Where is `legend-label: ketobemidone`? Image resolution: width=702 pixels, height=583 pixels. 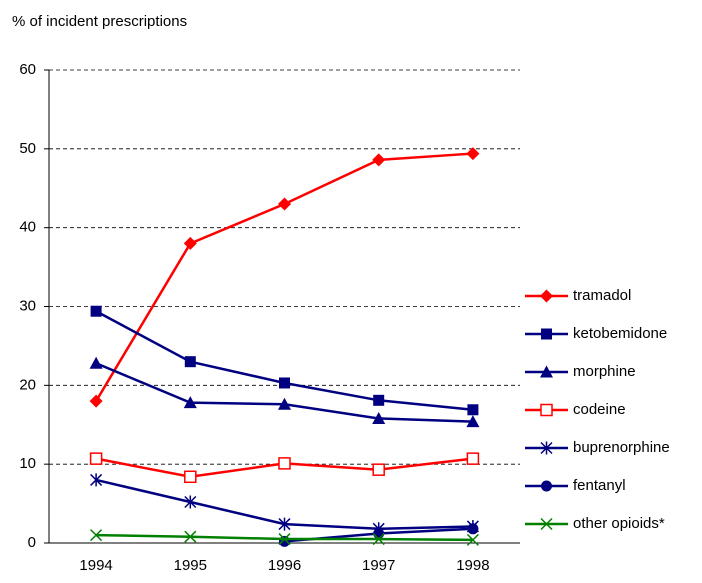 legend-label: ketobemidone is located at coordinates (620, 333).